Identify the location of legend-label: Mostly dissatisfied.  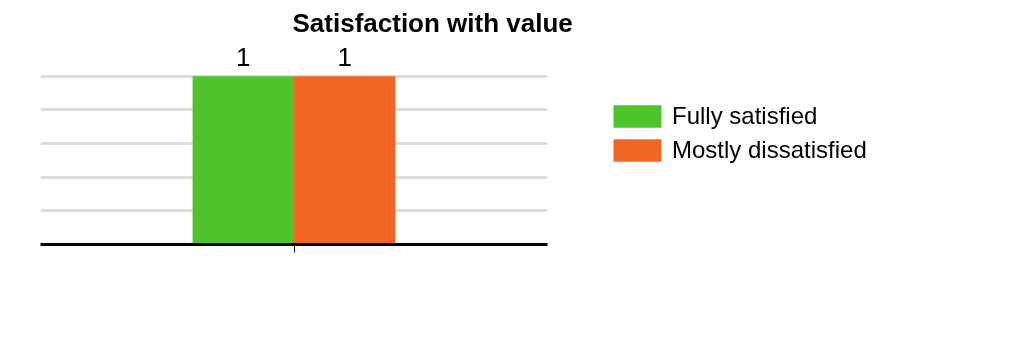
(769, 150).